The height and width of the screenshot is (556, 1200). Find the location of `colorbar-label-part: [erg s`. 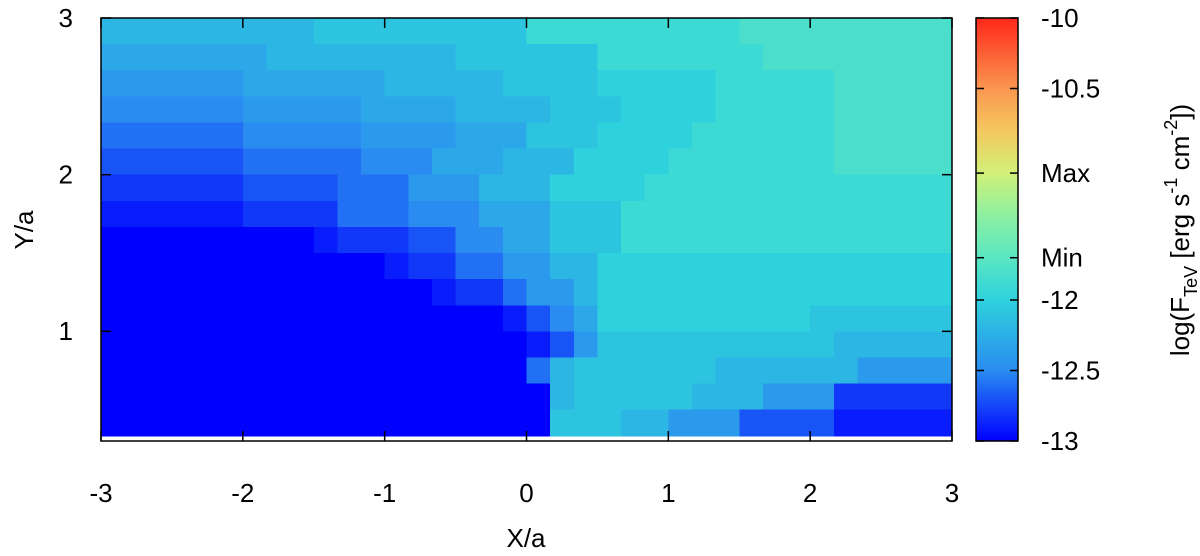

colorbar-label-part: [erg s is located at coordinates (1180, 230).